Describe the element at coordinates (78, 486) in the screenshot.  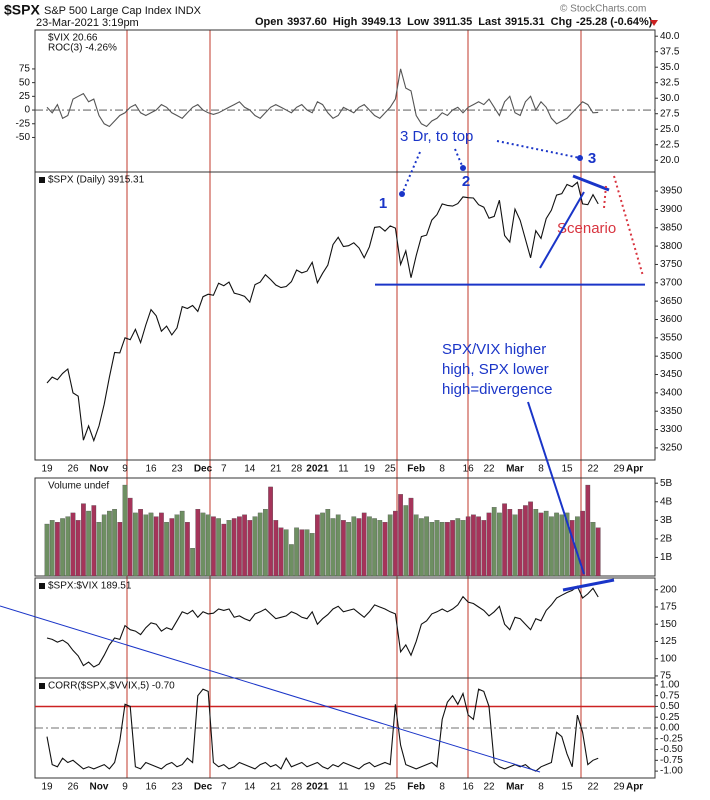
I see `panel-title: Volume undef` at that location.